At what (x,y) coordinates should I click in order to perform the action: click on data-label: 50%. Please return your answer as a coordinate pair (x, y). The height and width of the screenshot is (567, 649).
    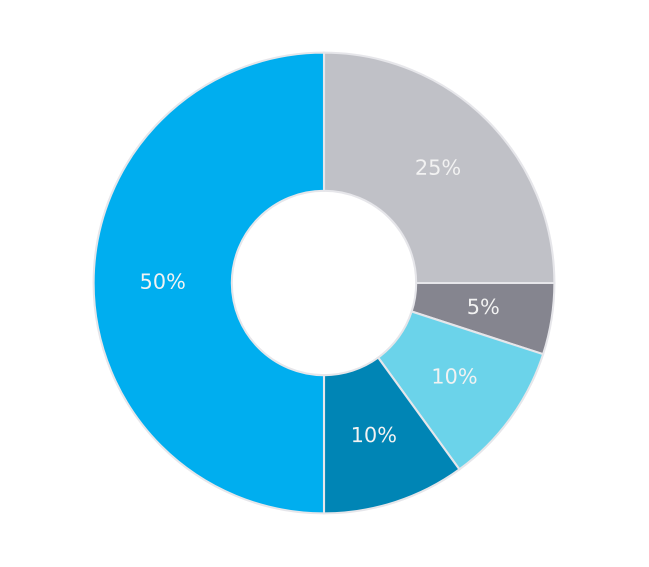
    Looking at the image, I should click on (163, 281).